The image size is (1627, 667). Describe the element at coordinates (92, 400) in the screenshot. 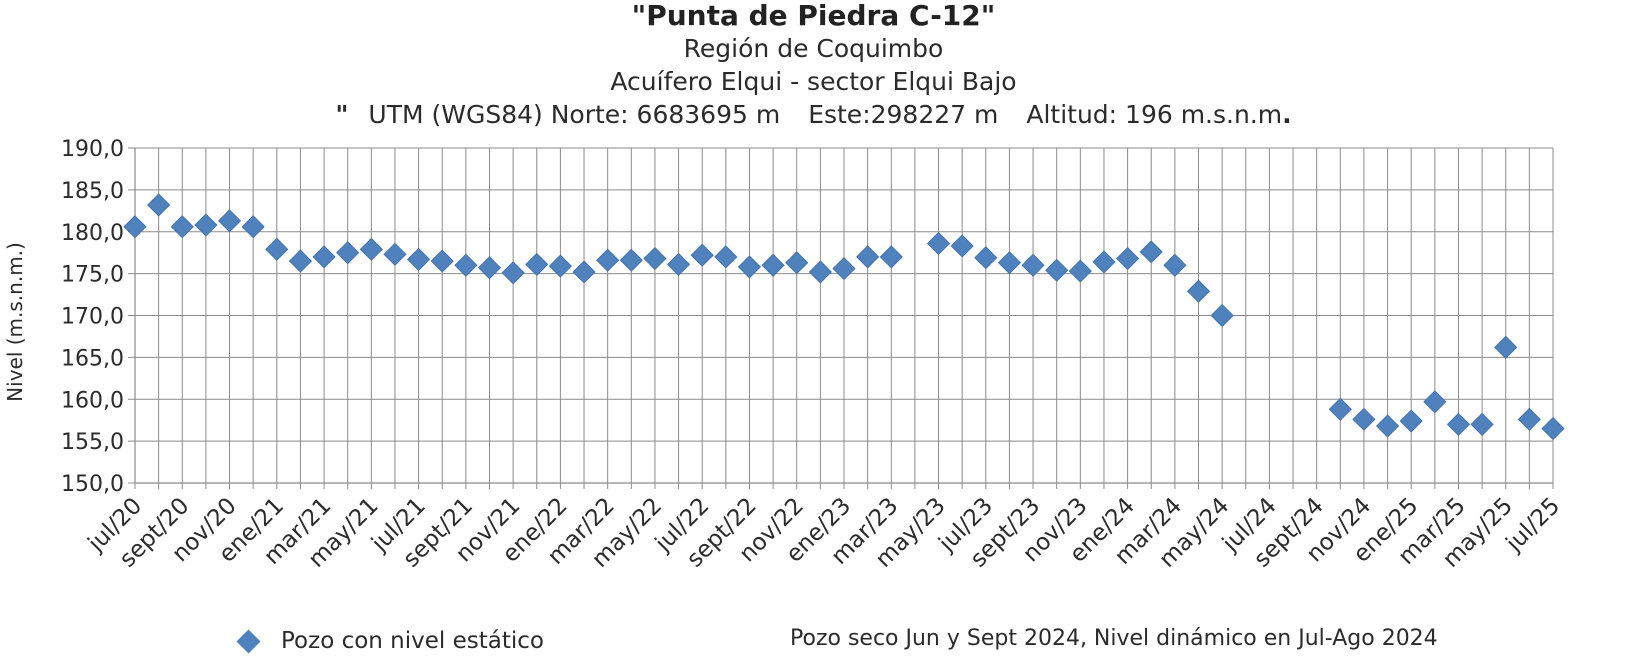

I see `y-tick-label: 160,0` at that location.